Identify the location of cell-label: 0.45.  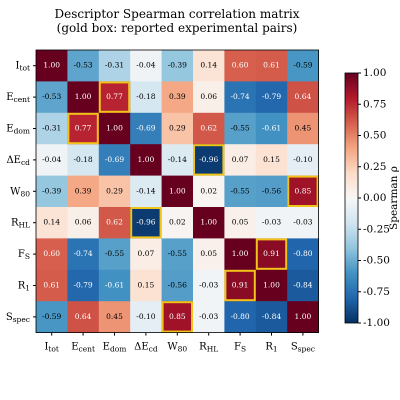
(114, 316).